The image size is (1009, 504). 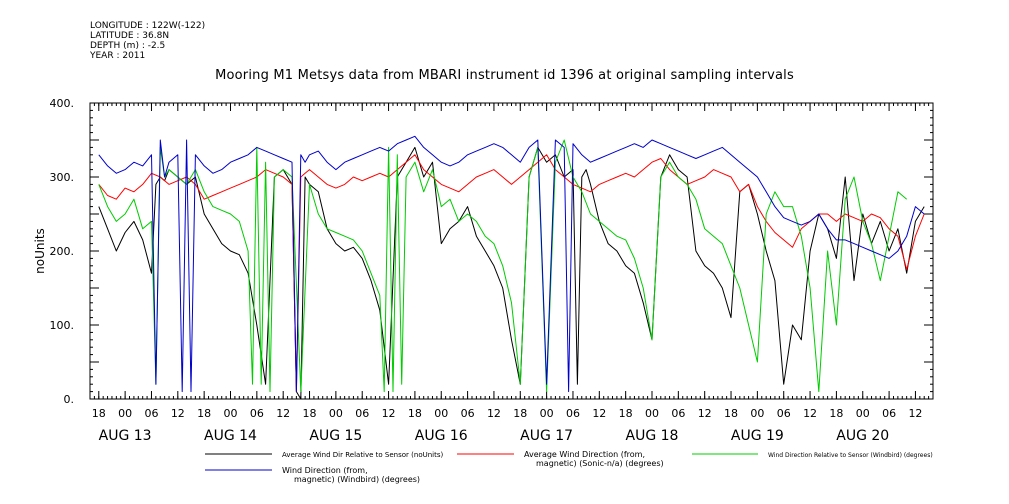 What do you see at coordinates (441, 436) in the screenshot?
I see `x-date-label: AUG 16` at bounding box center [441, 436].